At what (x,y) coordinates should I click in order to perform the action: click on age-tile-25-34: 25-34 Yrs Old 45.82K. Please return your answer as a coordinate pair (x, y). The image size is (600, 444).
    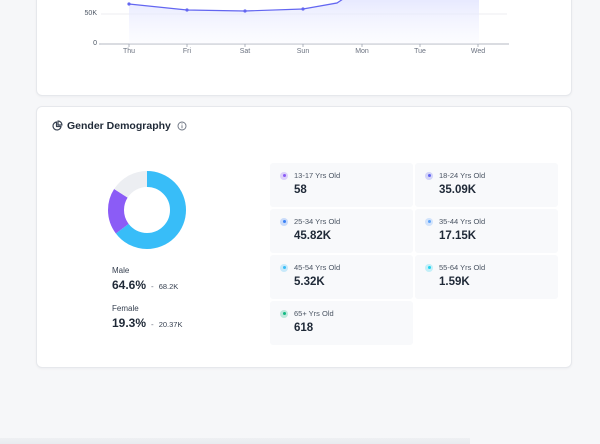
    Looking at the image, I should click on (341, 231).